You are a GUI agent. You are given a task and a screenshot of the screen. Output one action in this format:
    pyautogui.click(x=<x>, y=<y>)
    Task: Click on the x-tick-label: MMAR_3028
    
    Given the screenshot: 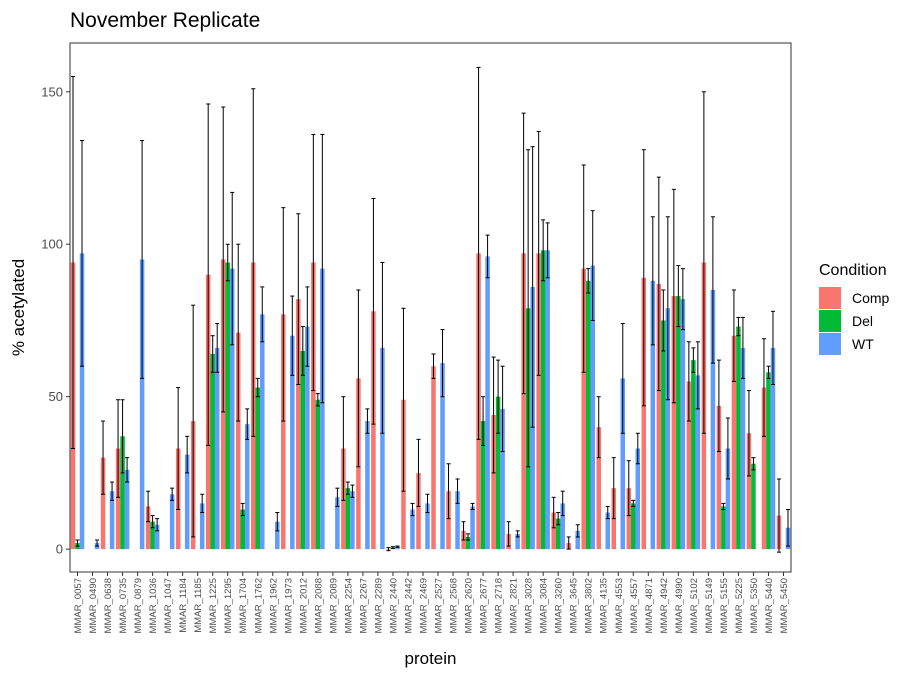 What is the action you would take?
    pyautogui.click(x=529, y=605)
    